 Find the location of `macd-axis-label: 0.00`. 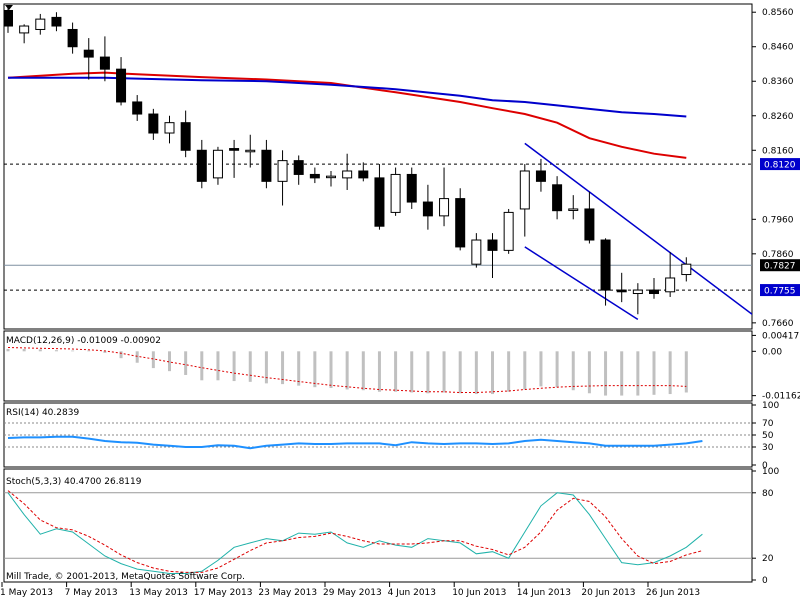

macd-axis-label: 0.00 is located at coordinates (772, 352).